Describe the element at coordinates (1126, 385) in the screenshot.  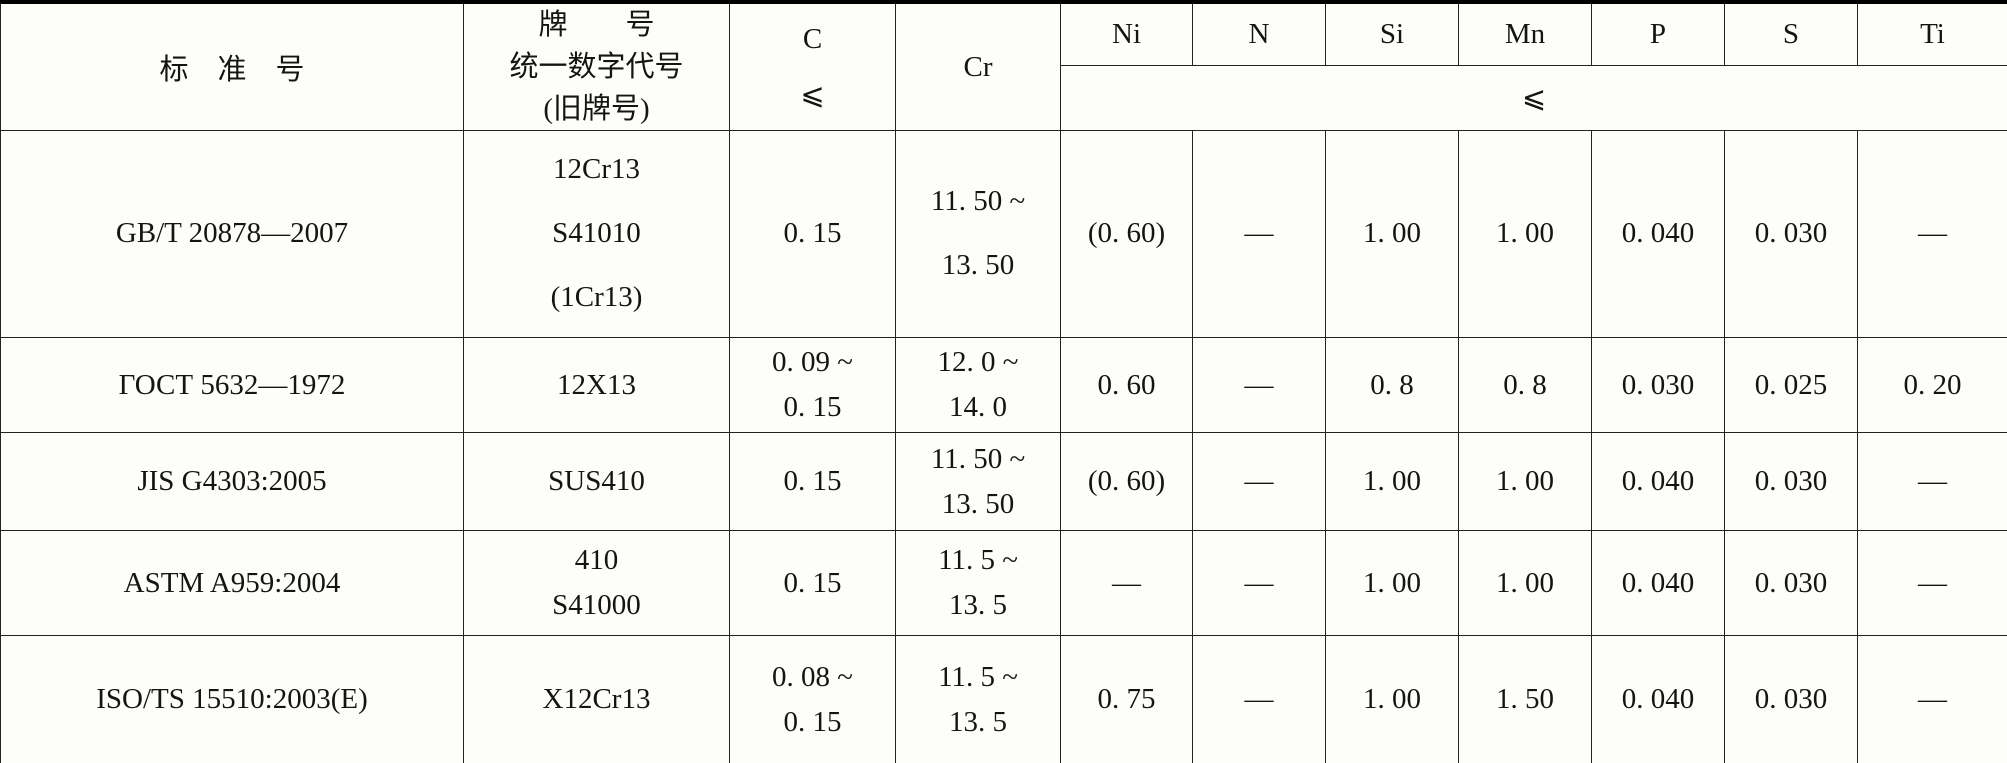
I see `cell-nickel: 0. 60` at that location.